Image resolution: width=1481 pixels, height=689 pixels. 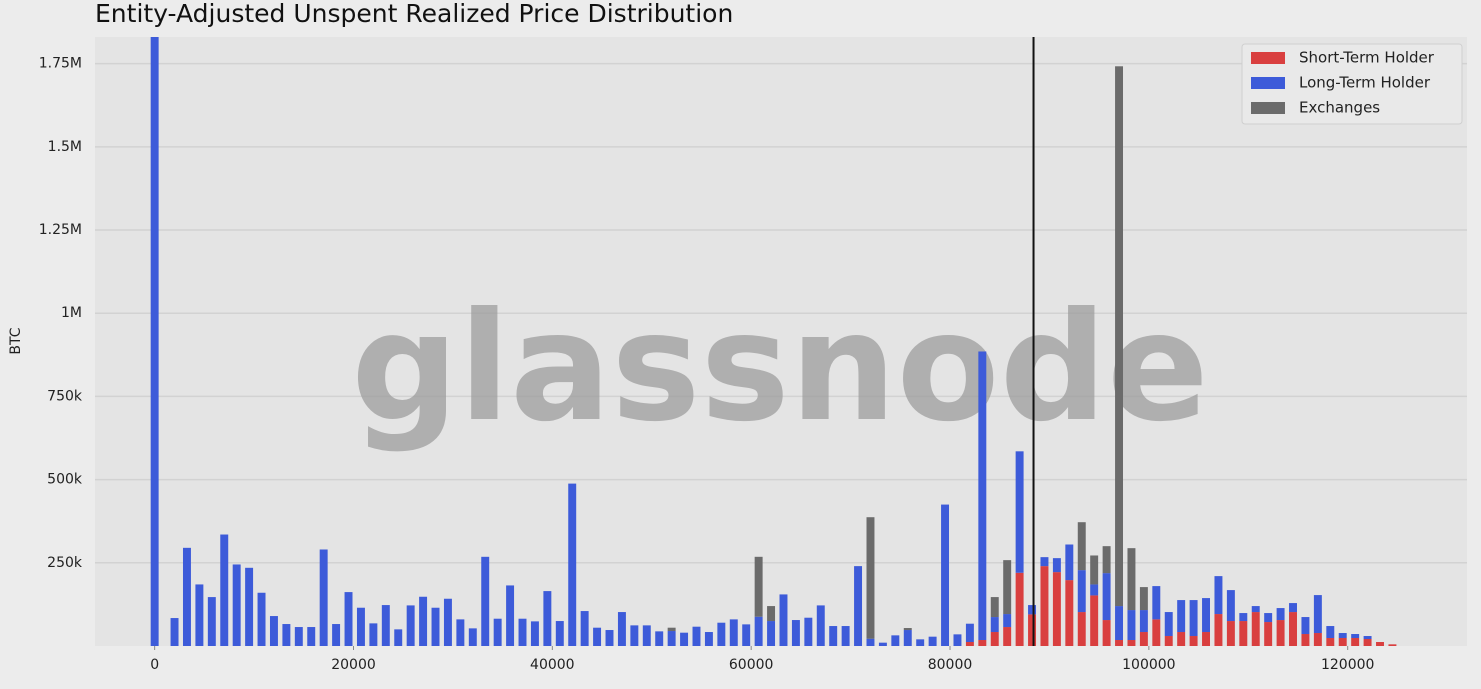 What do you see at coordinates (71, 313) in the screenshot?
I see `y-tick-label: 1M` at bounding box center [71, 313].